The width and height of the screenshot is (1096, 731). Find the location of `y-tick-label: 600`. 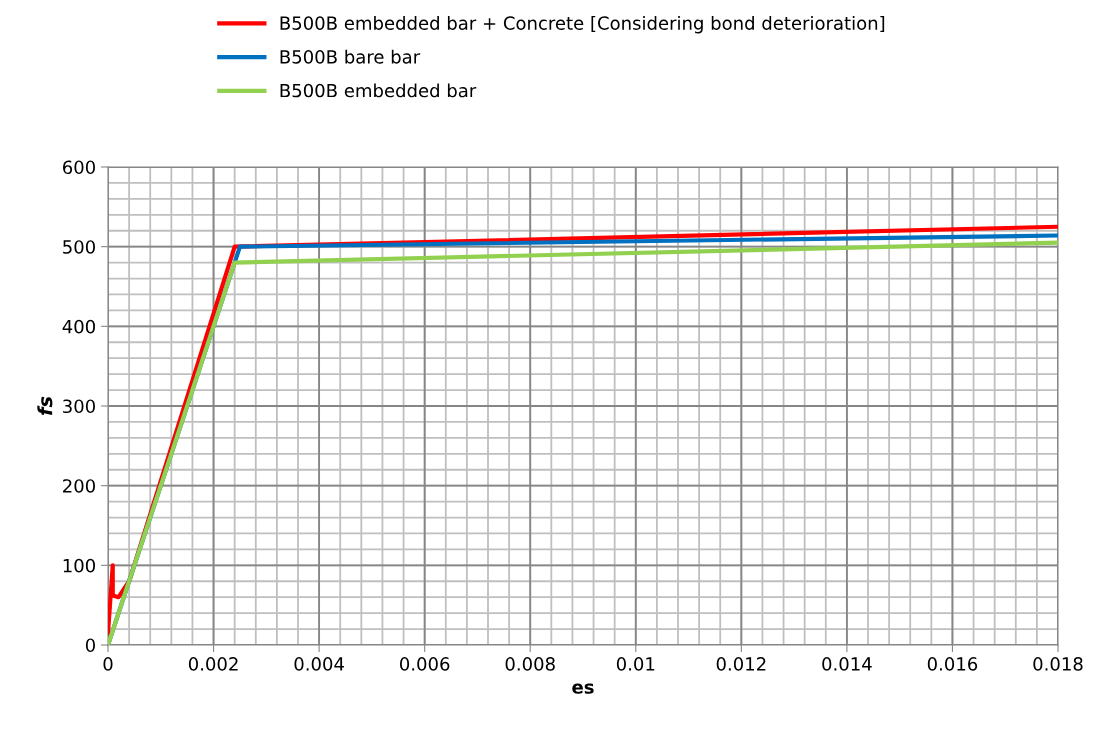

y-tick-label: 600 is located at coordinates (78, 167).